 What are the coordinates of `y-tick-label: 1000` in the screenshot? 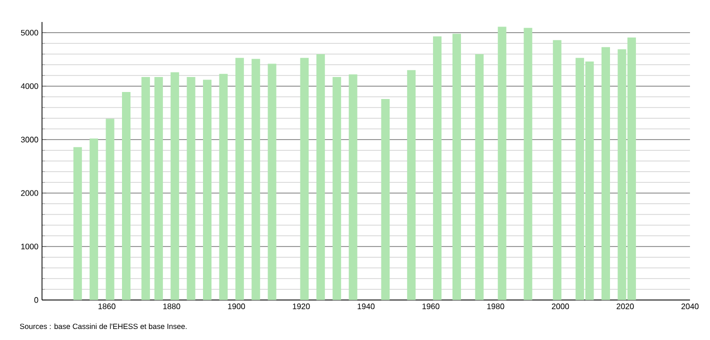 It's located at (29, 247).